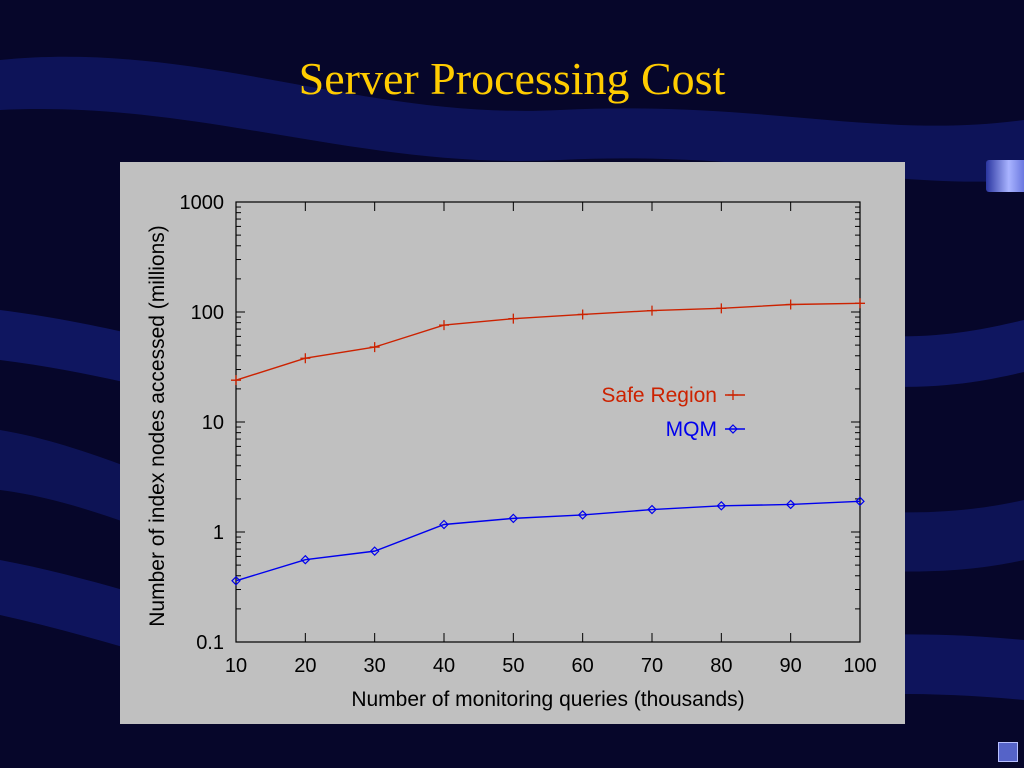  Describe the element at coordinates (202, 203) in the screenshot. I see `y-tick-label: 1000` at that location.